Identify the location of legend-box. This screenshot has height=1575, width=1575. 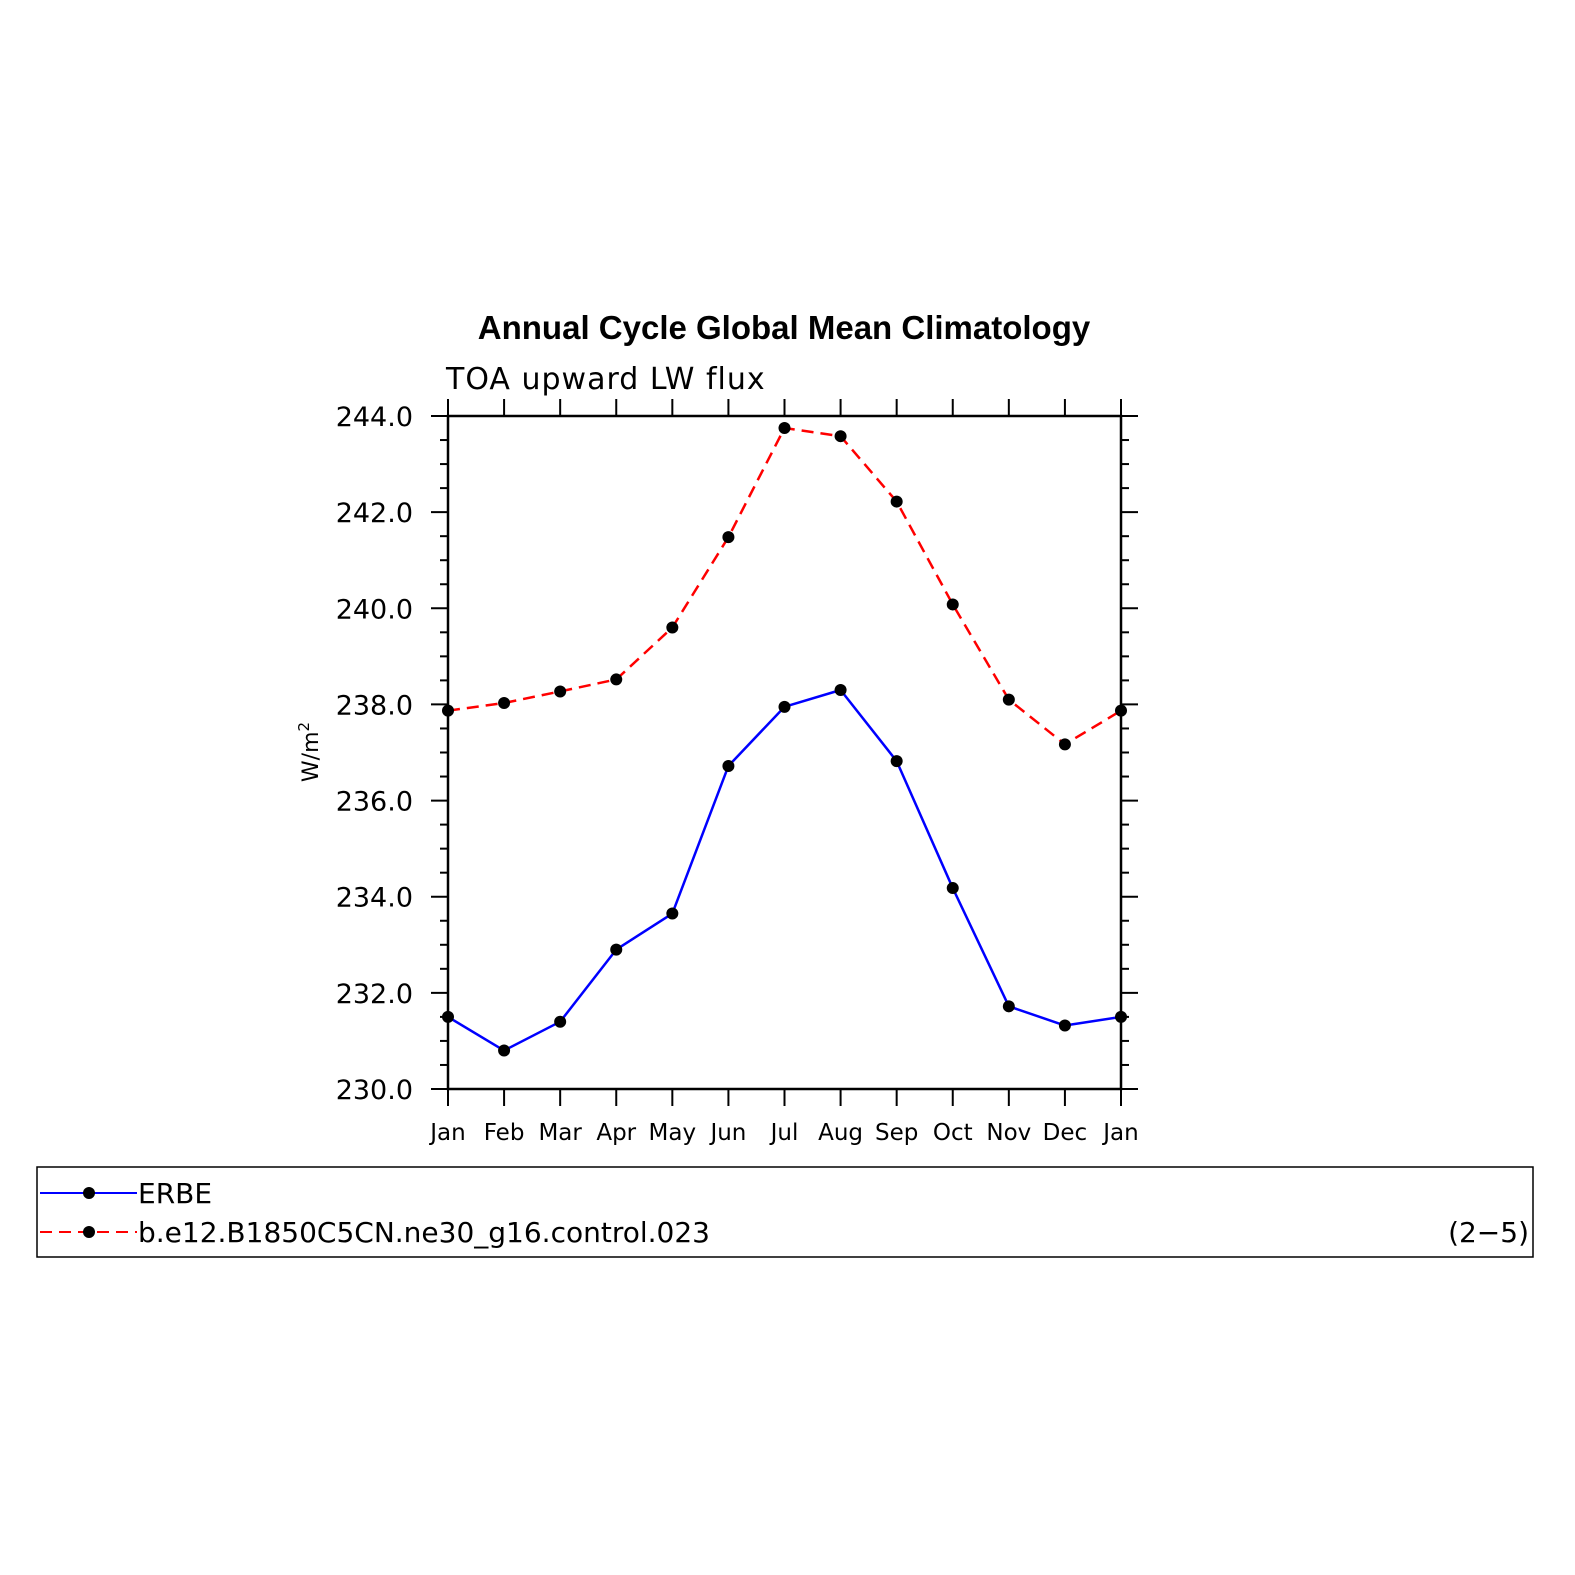
(785, 1212).